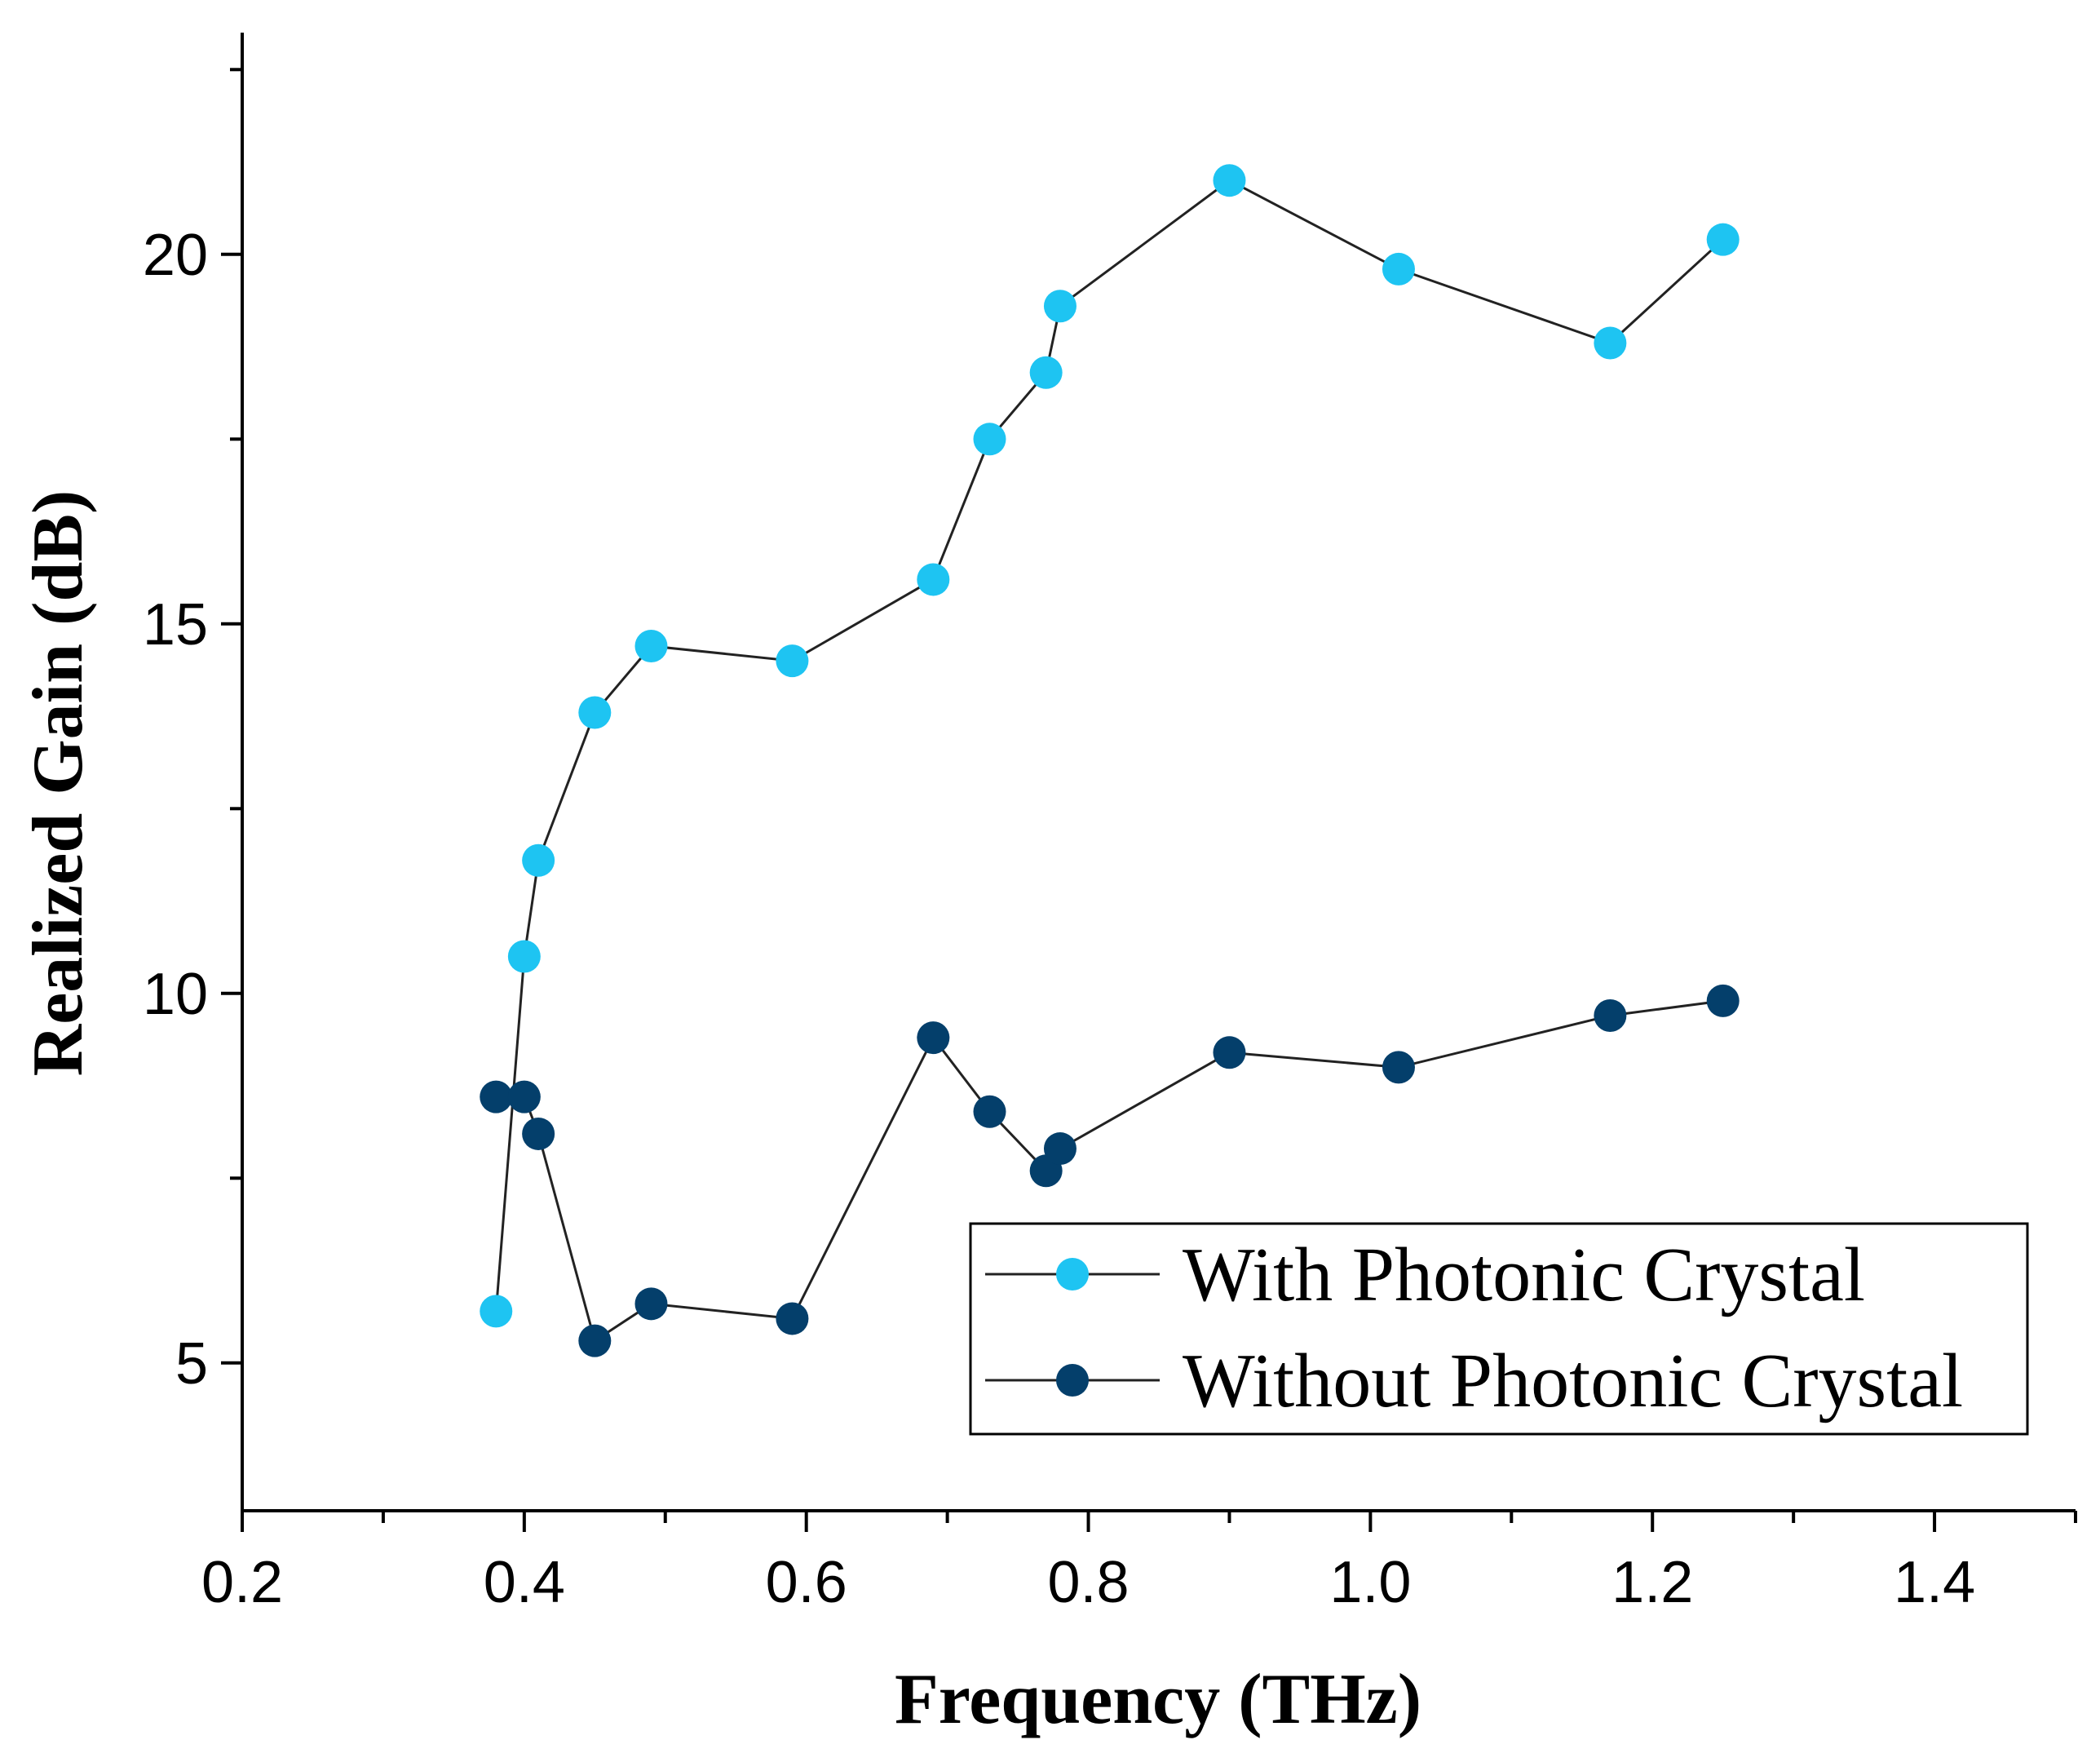  What do you see at coordinates (1158, 1699) in the screenshot?
I see `x-axis-title: Frequency (THz)` at bounding box center [1158, 1699].